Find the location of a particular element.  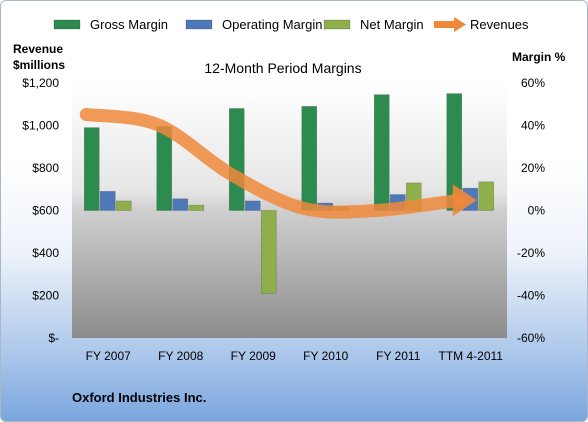

legend-item-revenues: Revenues is located at coordinates (481, 24).